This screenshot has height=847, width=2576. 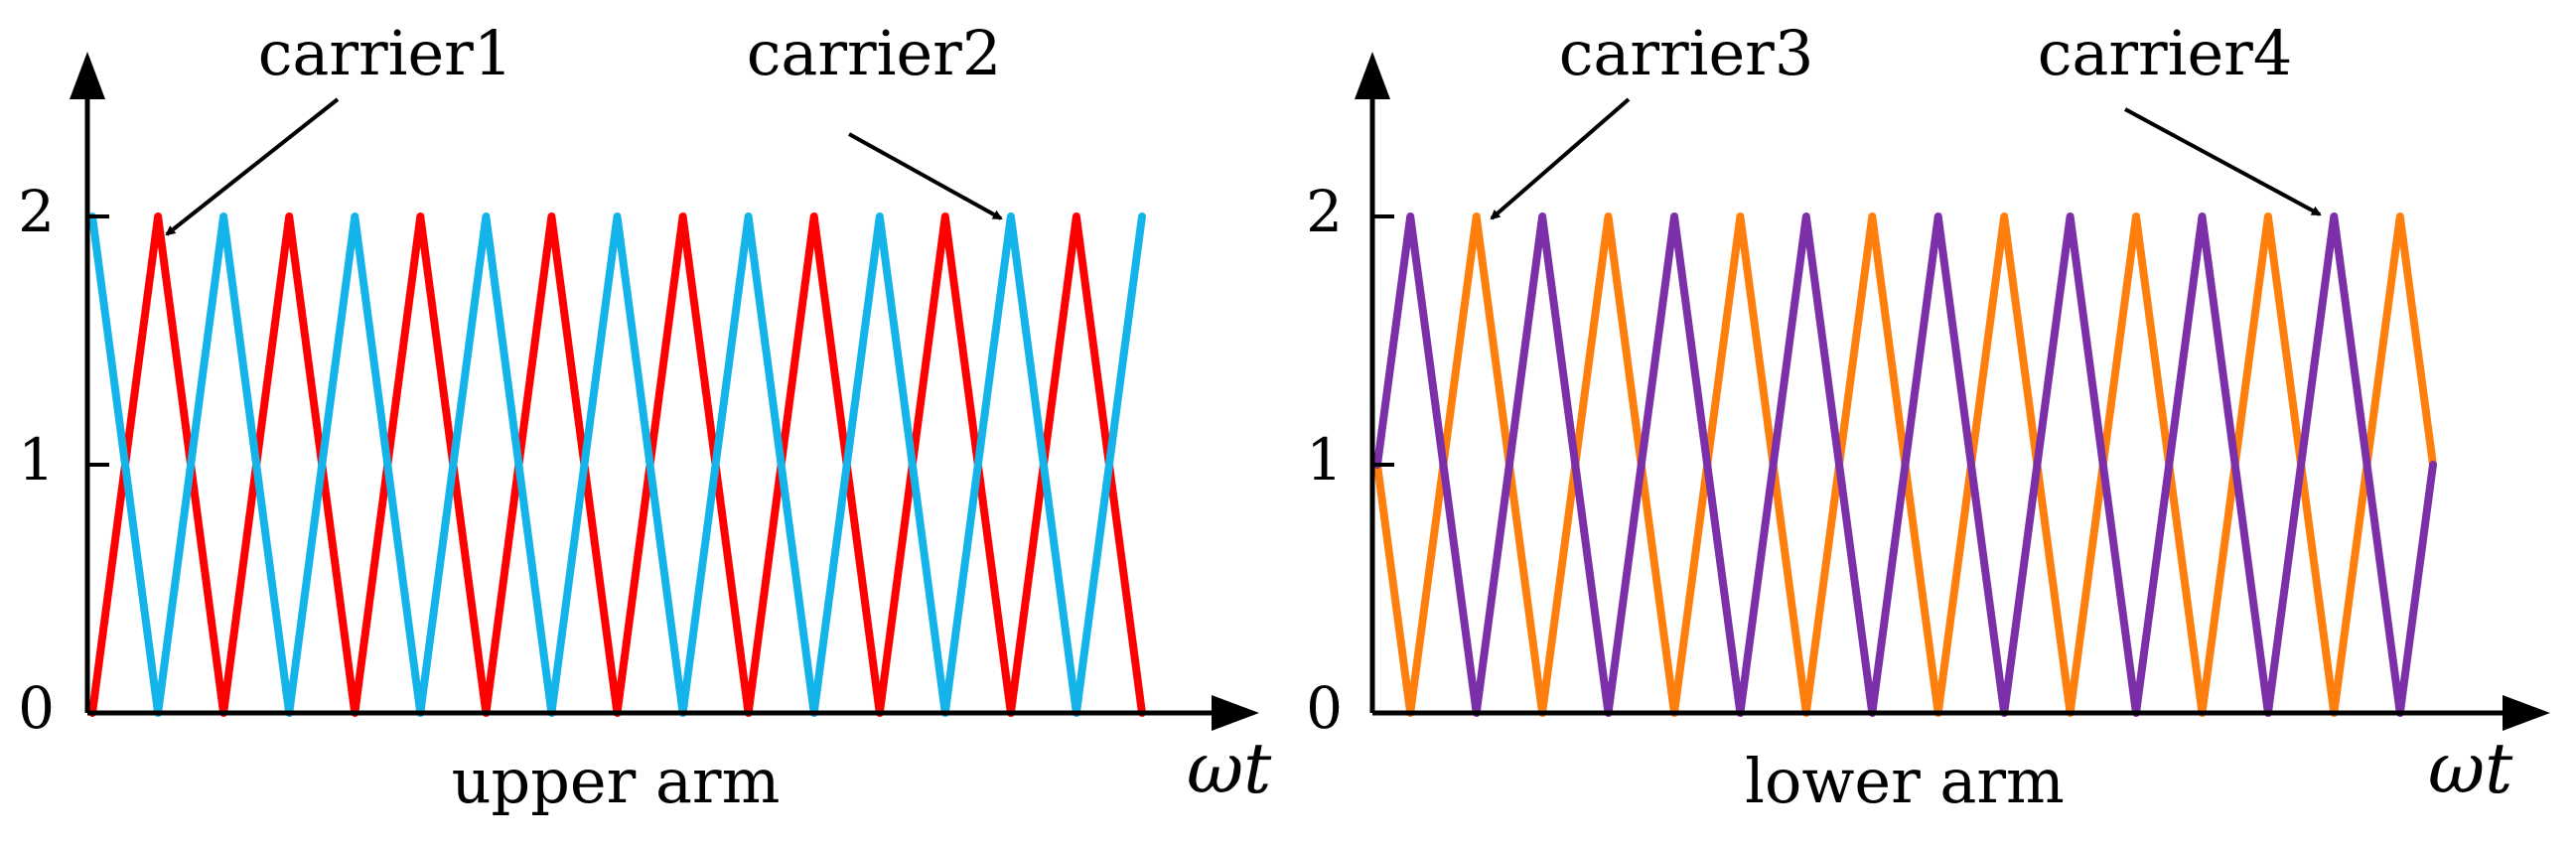 What do you see at coordinates (926, 176) in the screenshot?
I see `annotation-arrow-carrier2` at bounding box center [926, 176].